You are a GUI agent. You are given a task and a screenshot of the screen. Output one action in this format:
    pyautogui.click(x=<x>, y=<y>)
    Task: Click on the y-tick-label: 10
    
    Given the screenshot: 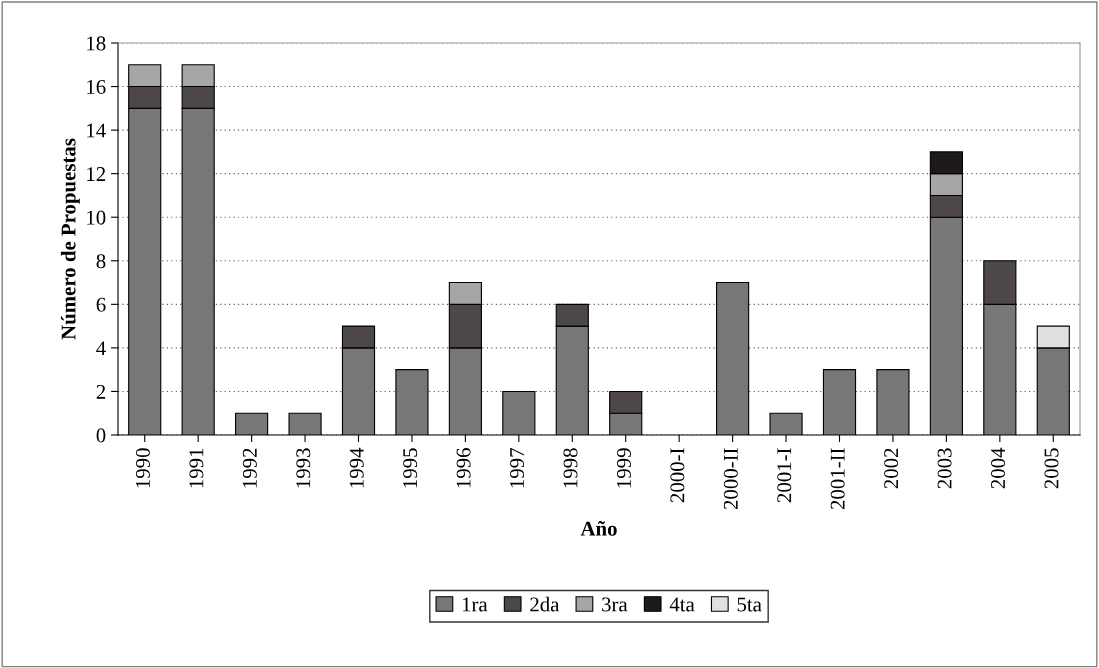 What is the action you would take?
    pyautogui.click(x=96, y=217)
    